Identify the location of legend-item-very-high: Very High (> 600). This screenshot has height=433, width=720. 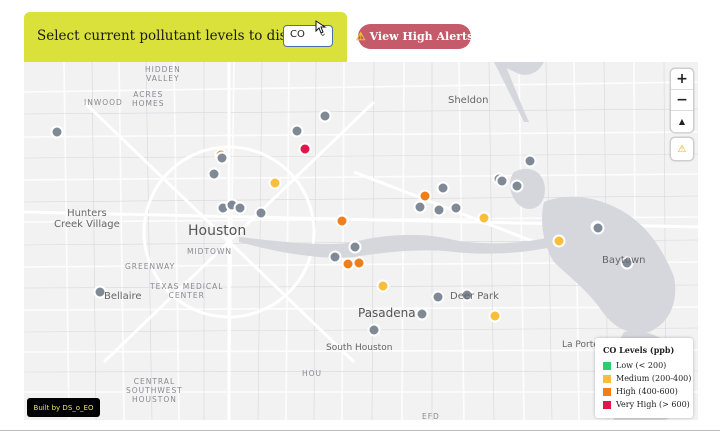
(646, 404).